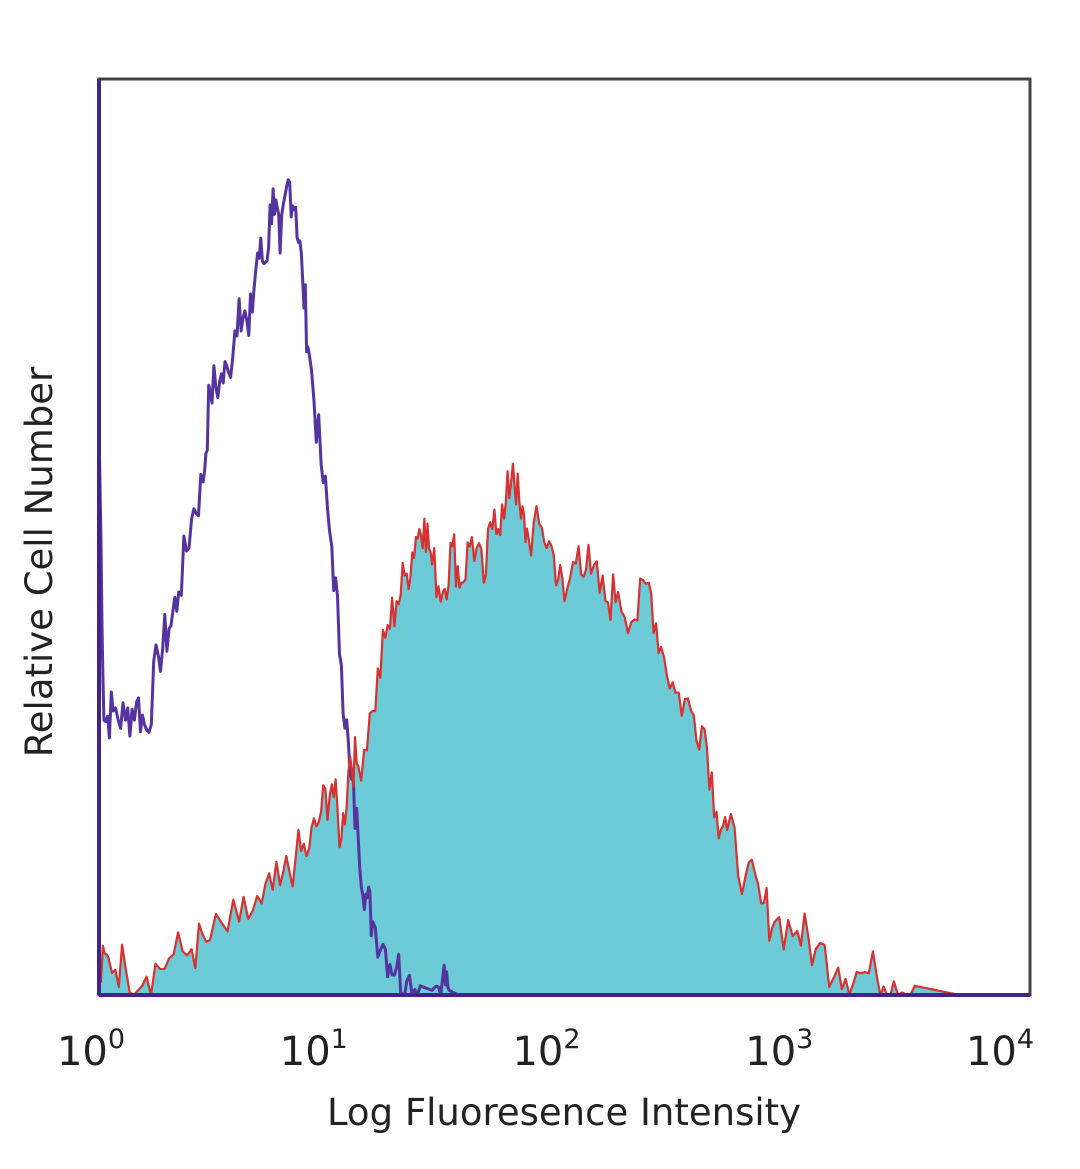 This screenshot has width=1080, height=1169. Describe the element at coordinates (1000, 1049) in the screenshot. I see `x-tick-label: 104` at that location.